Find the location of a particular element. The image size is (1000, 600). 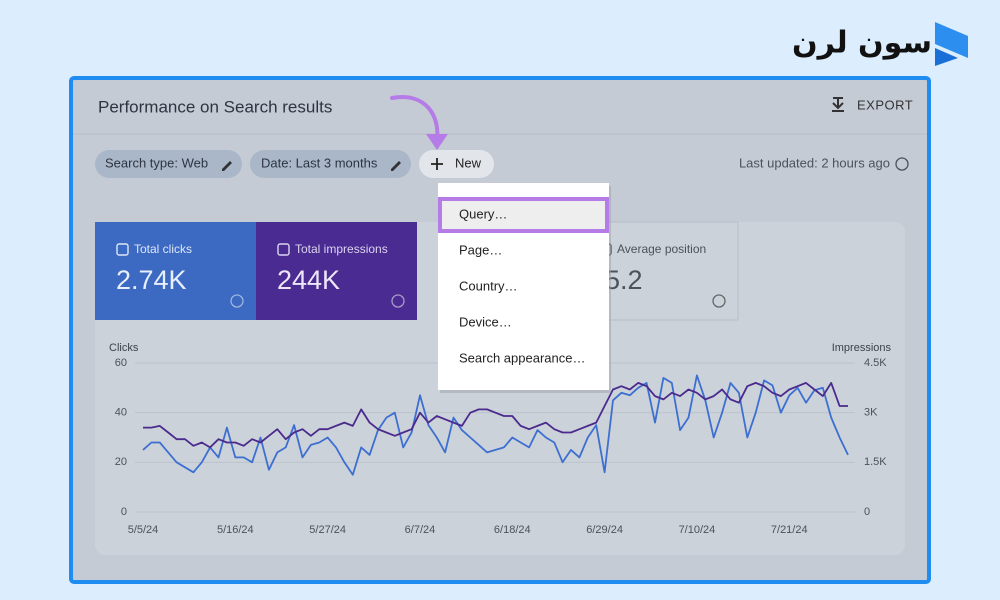

filter-chip-label: Search type: Web is located at coordinates (156, 162).